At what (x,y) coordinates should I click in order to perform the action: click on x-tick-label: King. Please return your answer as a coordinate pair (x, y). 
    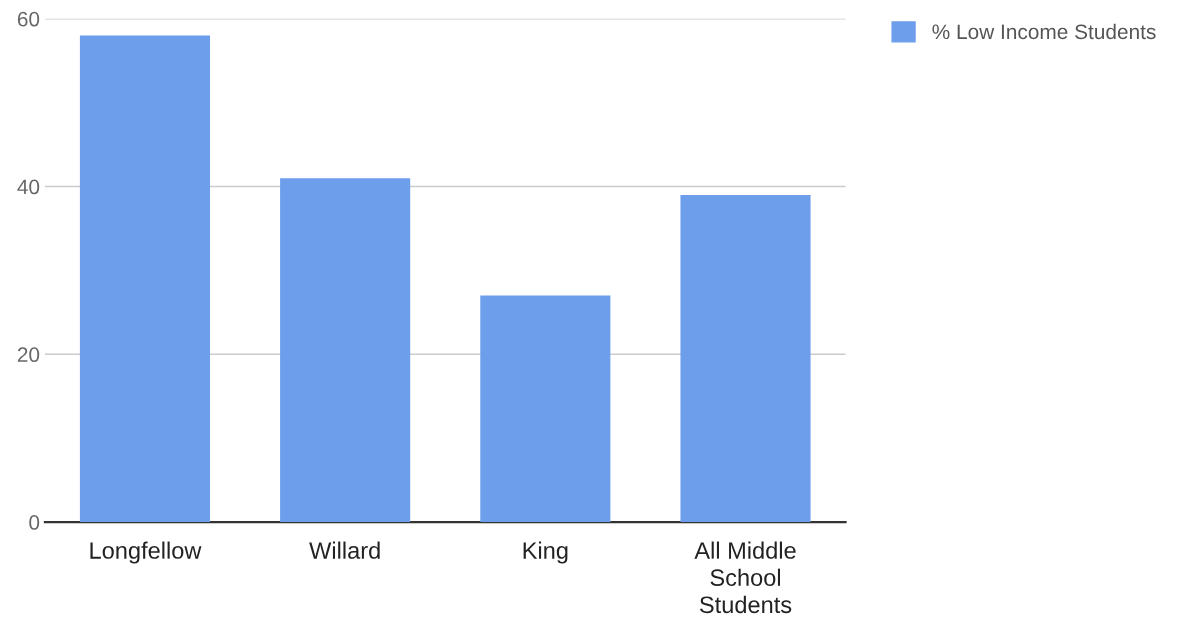
    Looking at the image, I should click on (545, 552).